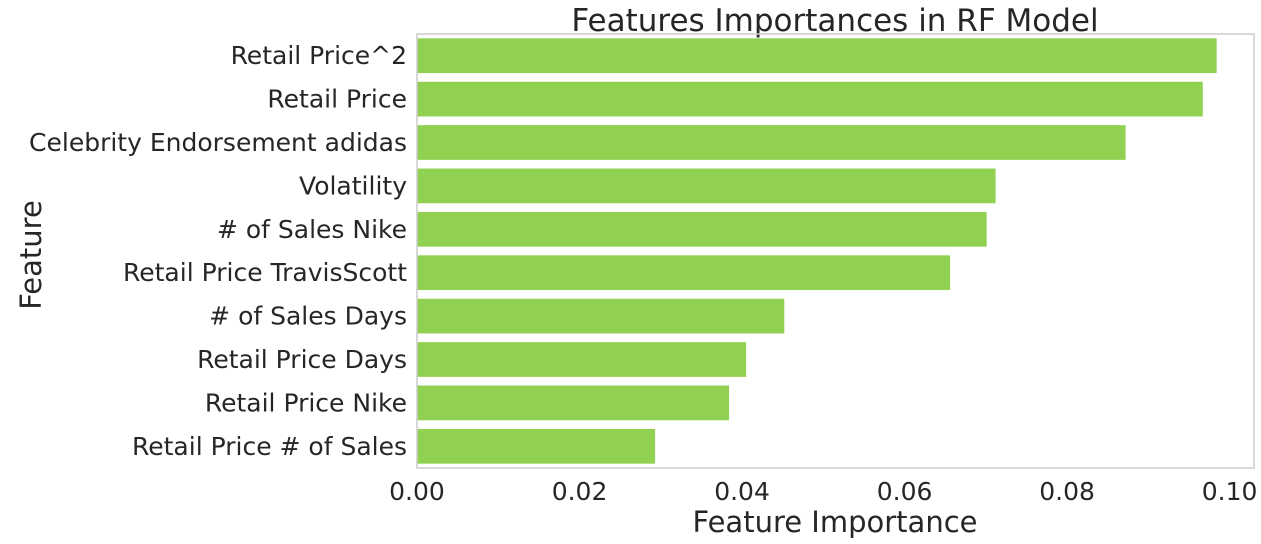 The width and height of the screenshot is (1261, 544). Describe the element at coordinates (306, 402) in the screenshot. I see `category-label: Retail Price Nike` at that location.